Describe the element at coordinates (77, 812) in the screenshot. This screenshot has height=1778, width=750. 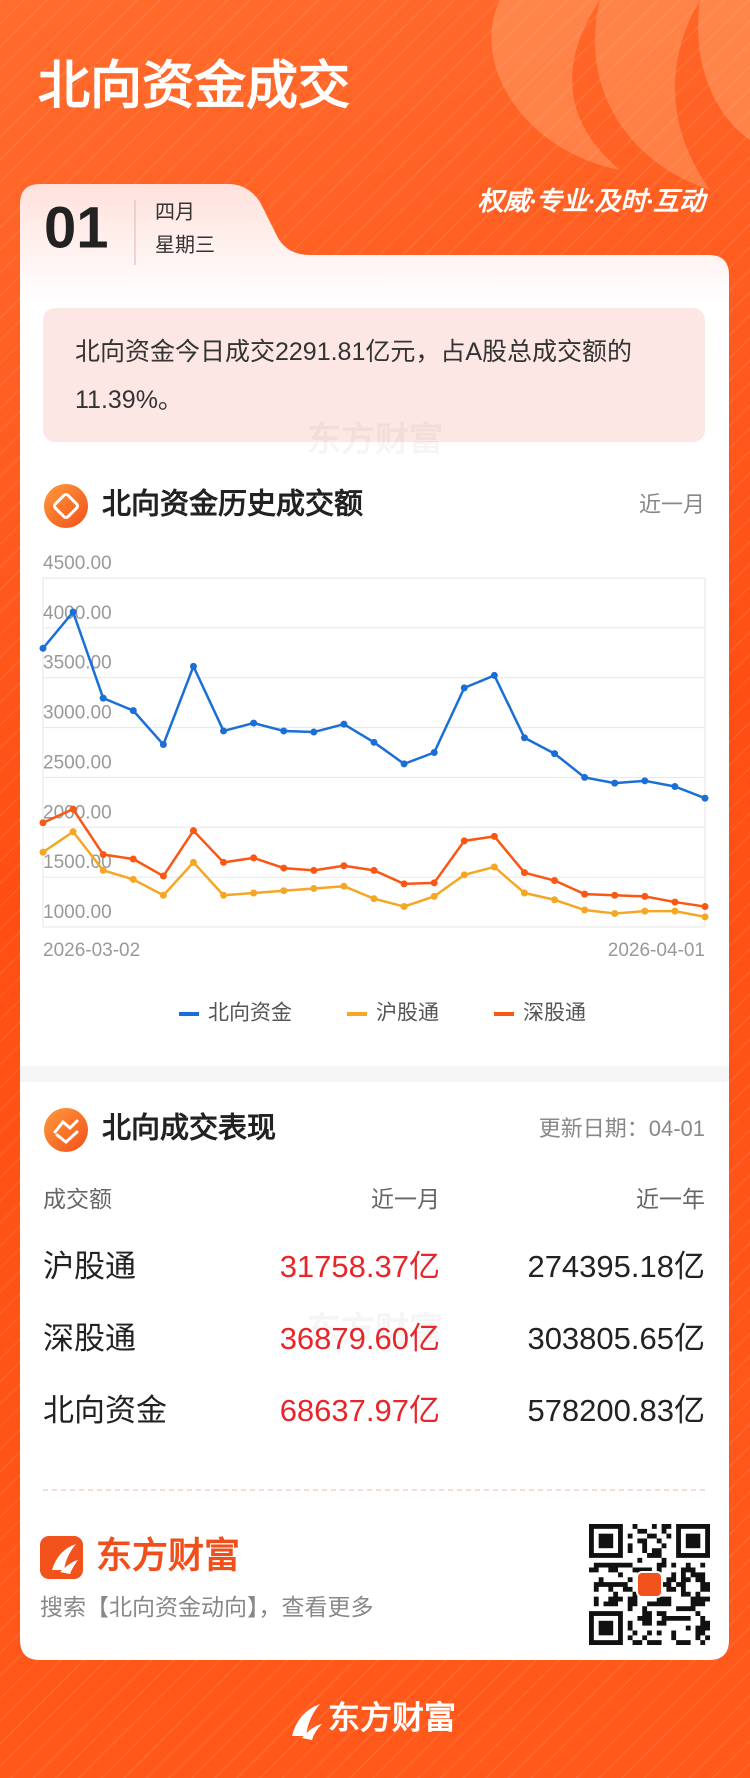
I see `y-tick-label: 2000.00` at that location.